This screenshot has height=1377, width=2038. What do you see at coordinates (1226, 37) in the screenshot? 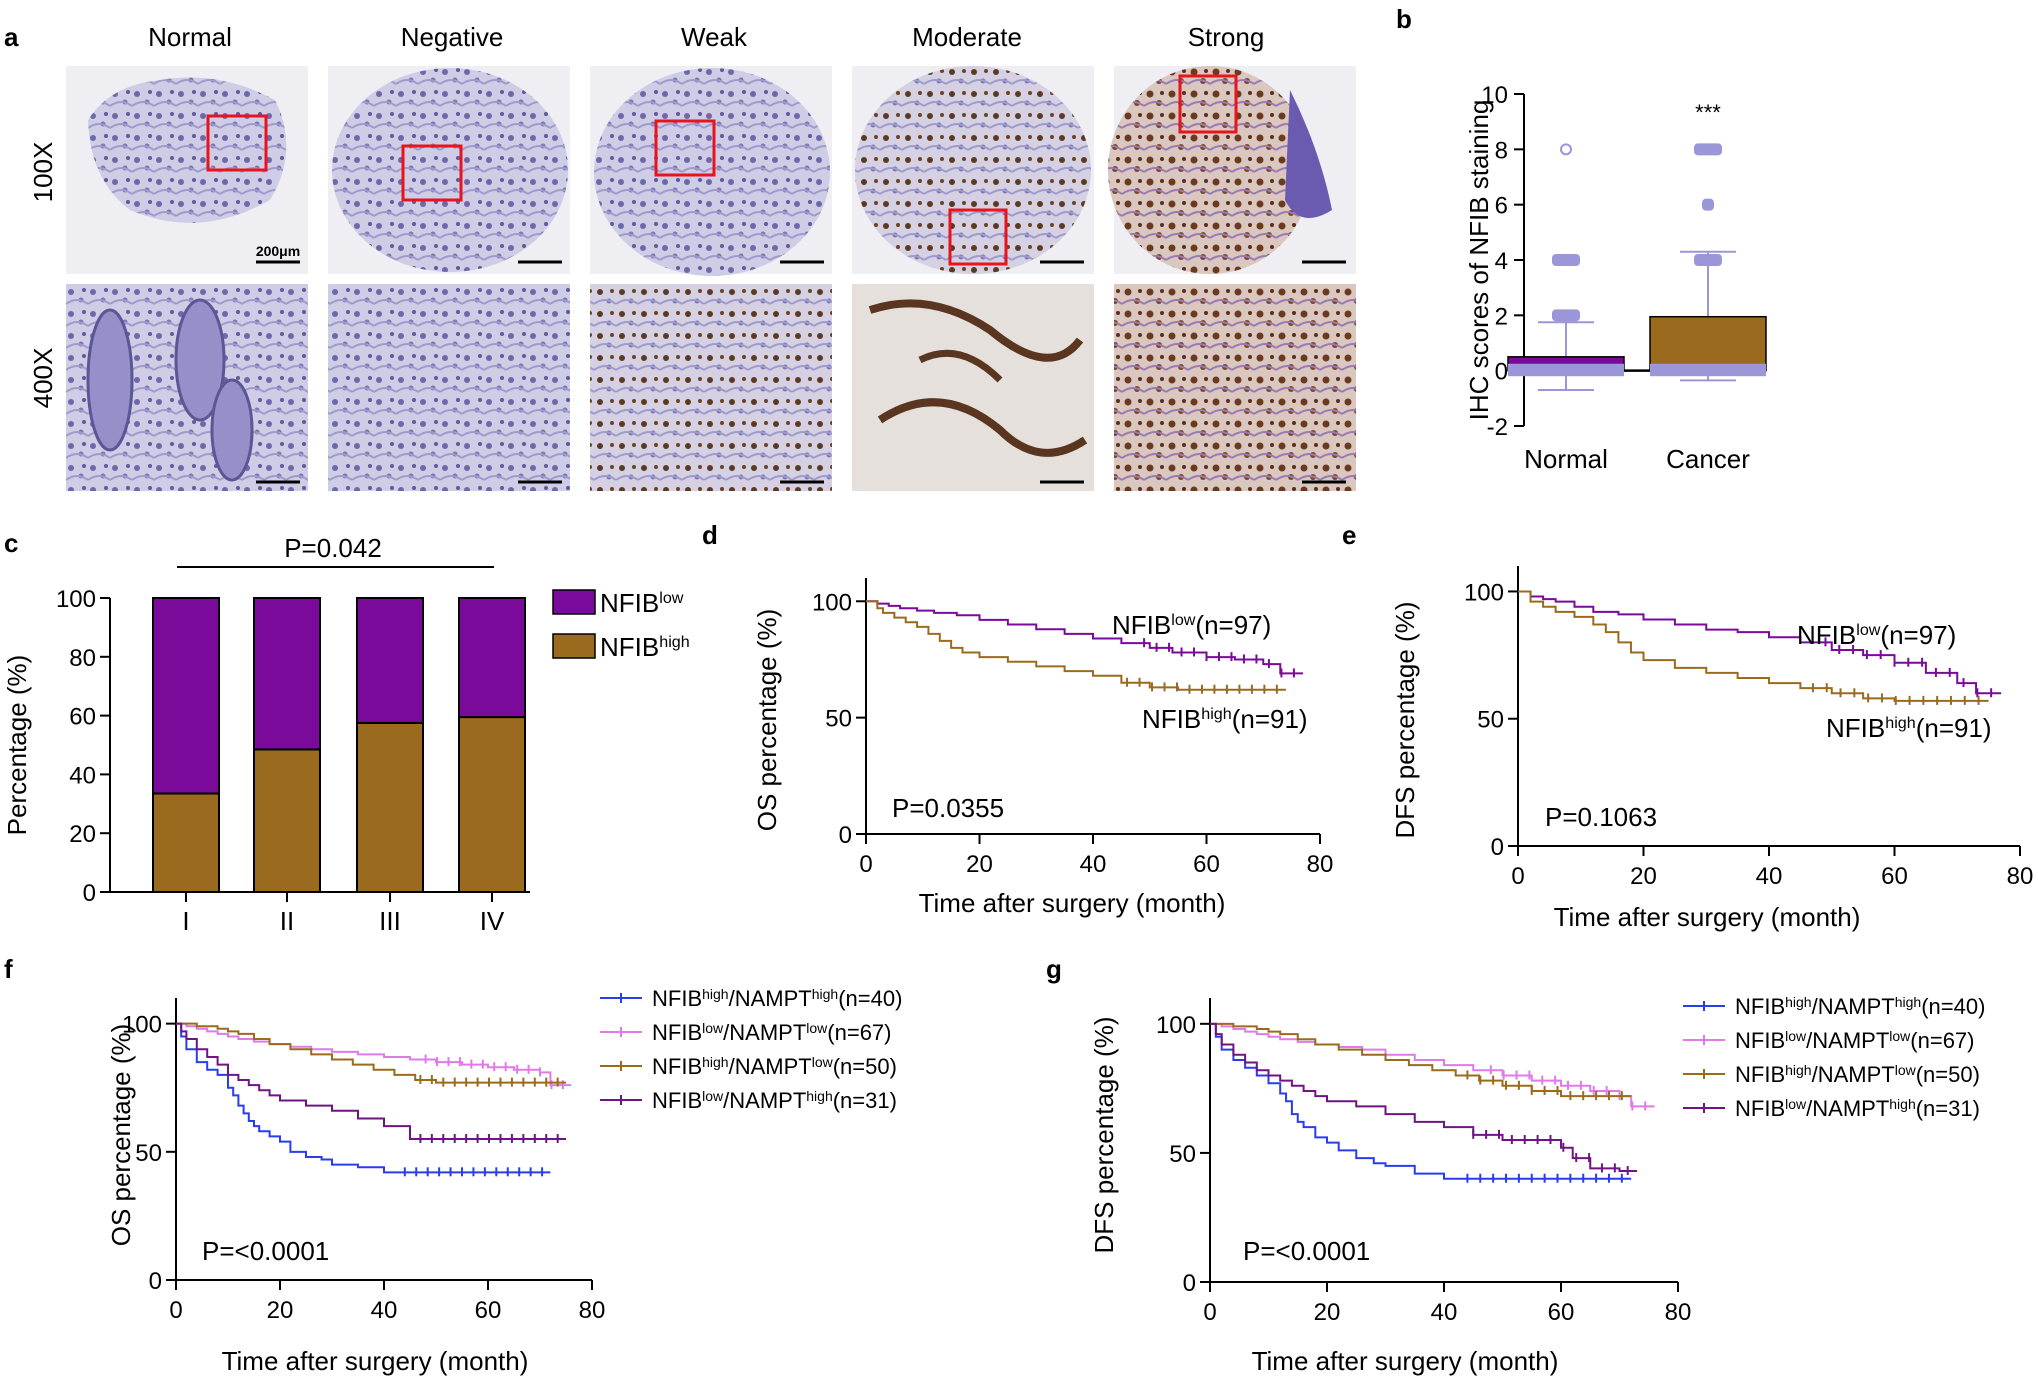
I see `column-label-strong: Strong` at bounding box center [1226, 37].